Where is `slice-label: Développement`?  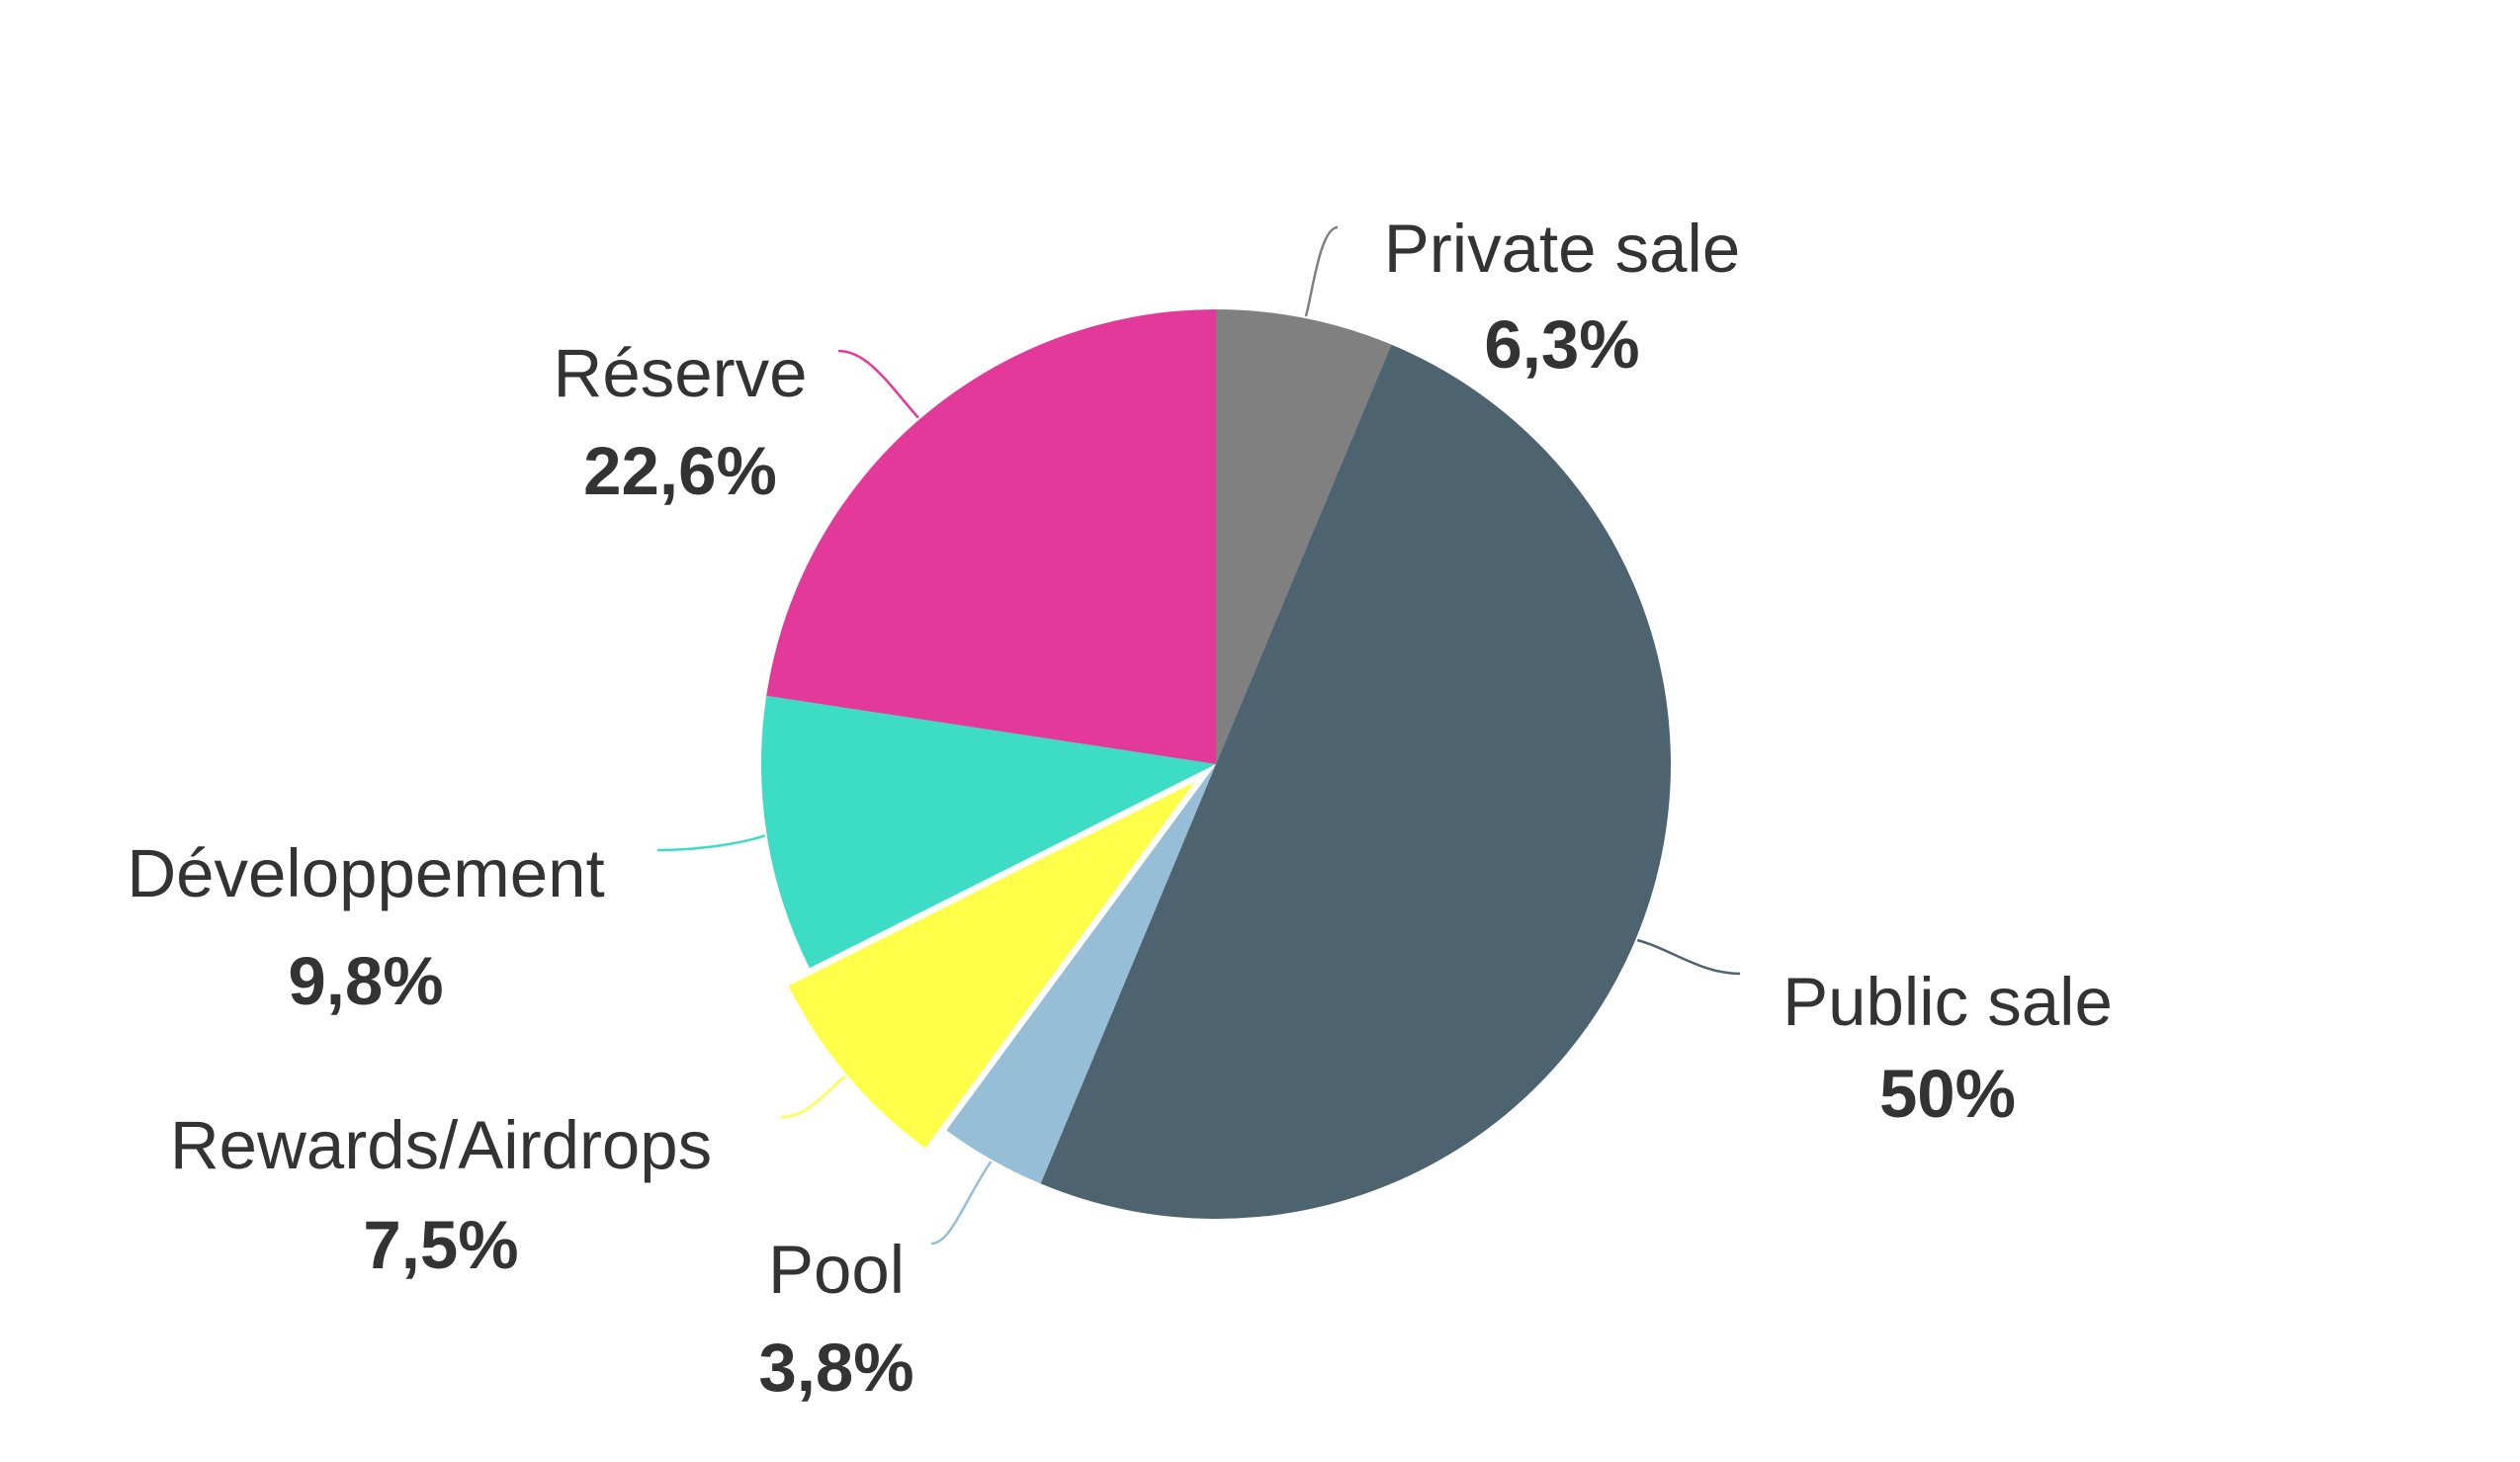 slice-label: Développement is located at coordinates (365, 873).